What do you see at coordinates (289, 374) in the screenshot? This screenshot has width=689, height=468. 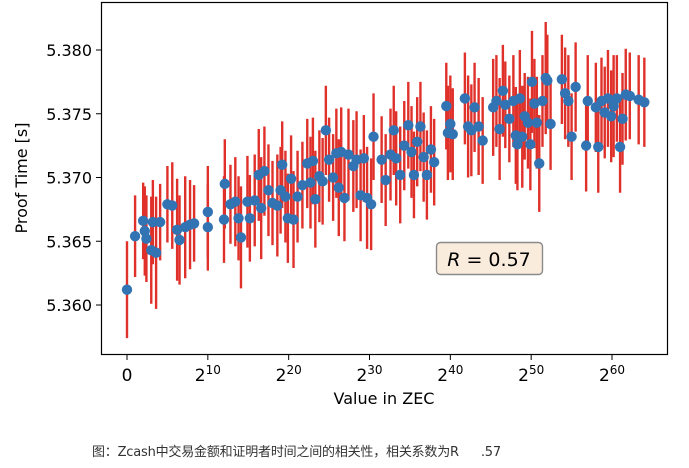 I see `x-tick-label: 220` at bounding box center [289, 374].